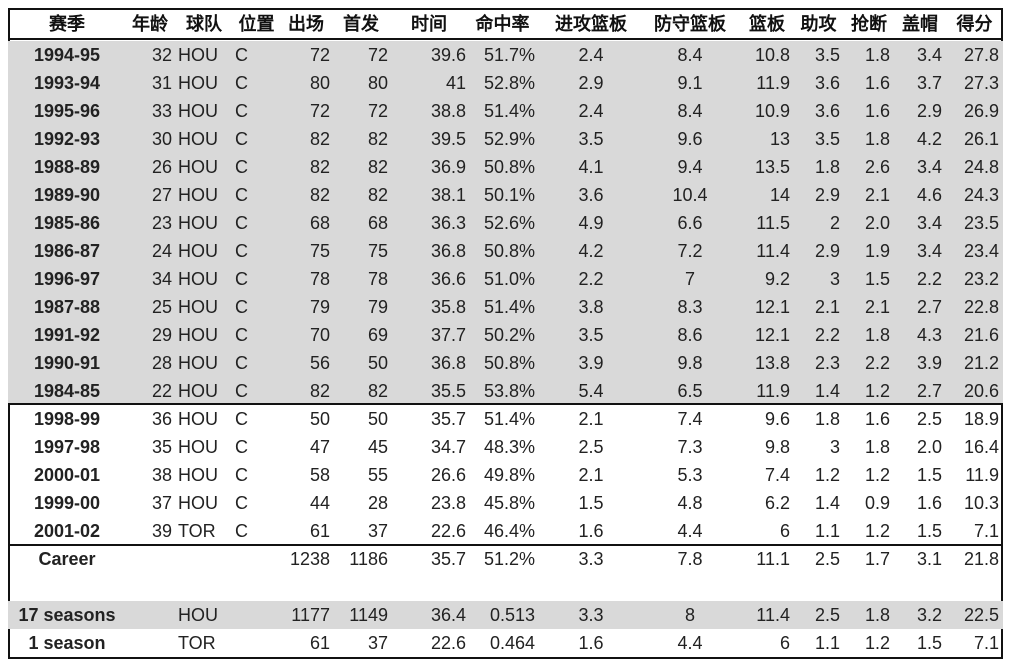  What do you see at coordinates (509, 475) in the screenshot?
I see `stat-cell: 49.8%` at bounding box center [509, 475].